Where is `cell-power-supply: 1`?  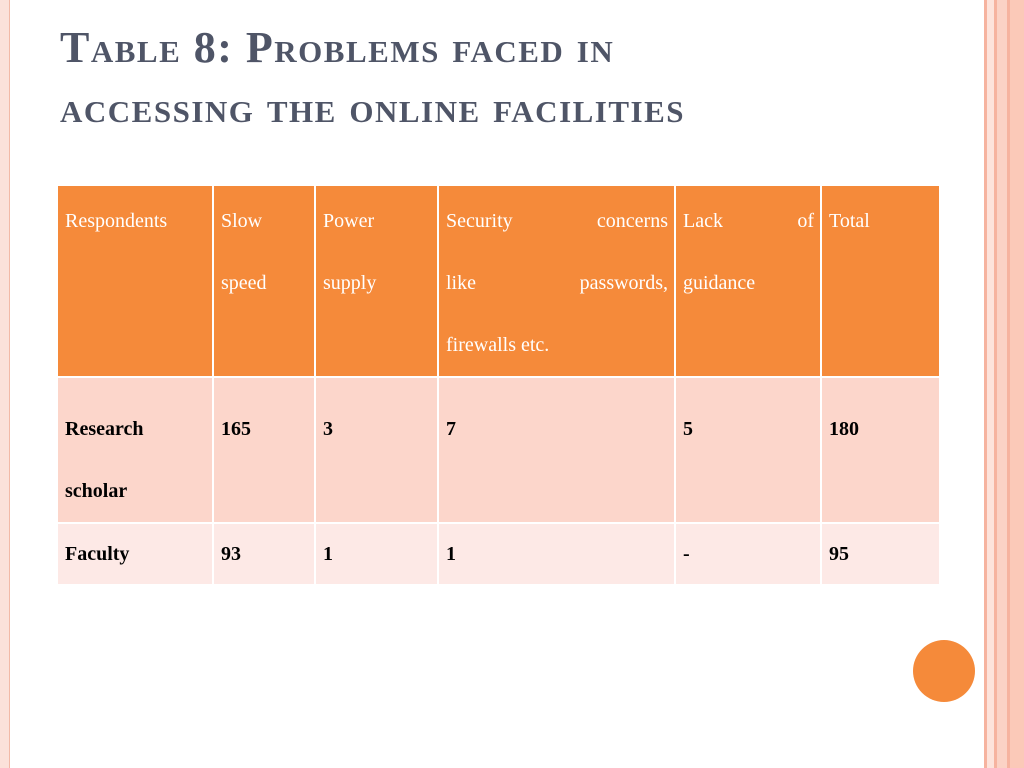 cell-power-supply: 1 is located at coordinates (376, 554).